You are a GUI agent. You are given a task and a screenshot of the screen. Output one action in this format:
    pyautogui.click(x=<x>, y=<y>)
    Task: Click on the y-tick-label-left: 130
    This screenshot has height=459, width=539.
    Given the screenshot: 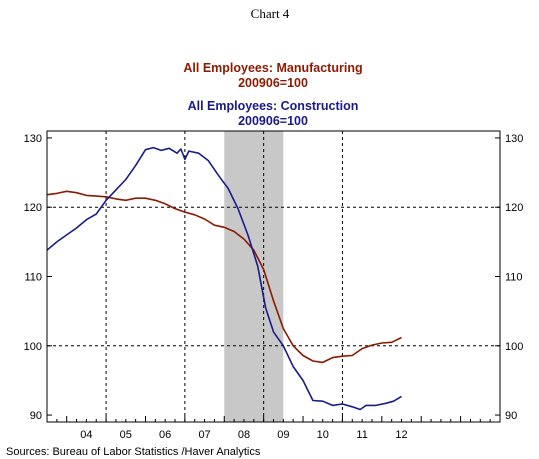 What is the action you would take?
    pyautogui.click(x=33, y=139)
    